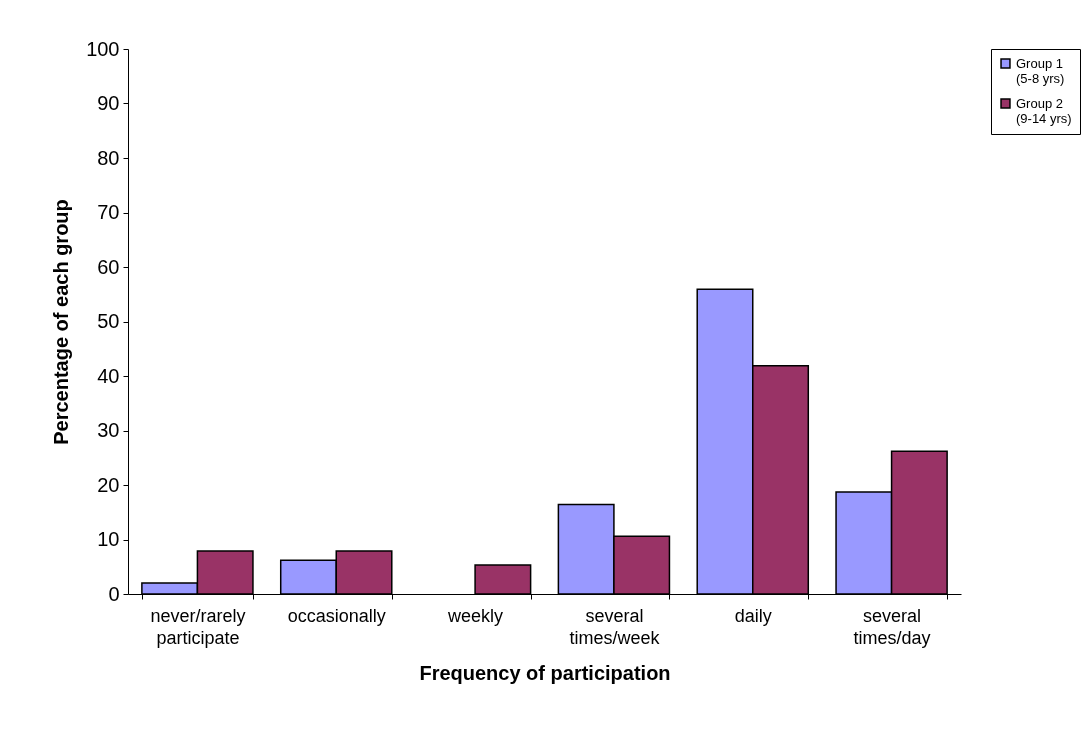 This screenshot has height=729, width=1086. What do you see at coordinates (108, 430) in the screenshot?
I see `y-tick-label: 30` at bounding box center [108, 430].